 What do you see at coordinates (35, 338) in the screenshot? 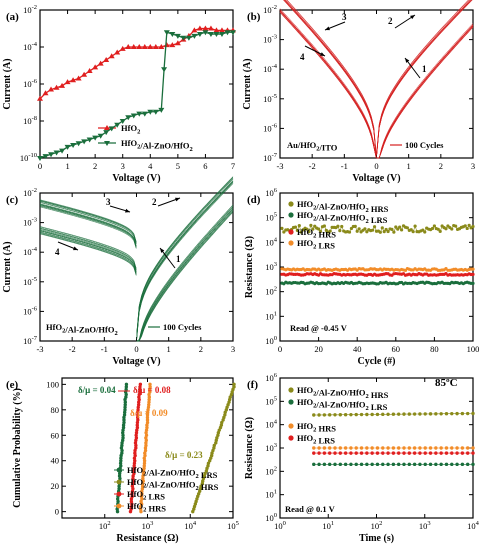
I see `y-tick-label-exp: -7` at bounding box center [35, 338].